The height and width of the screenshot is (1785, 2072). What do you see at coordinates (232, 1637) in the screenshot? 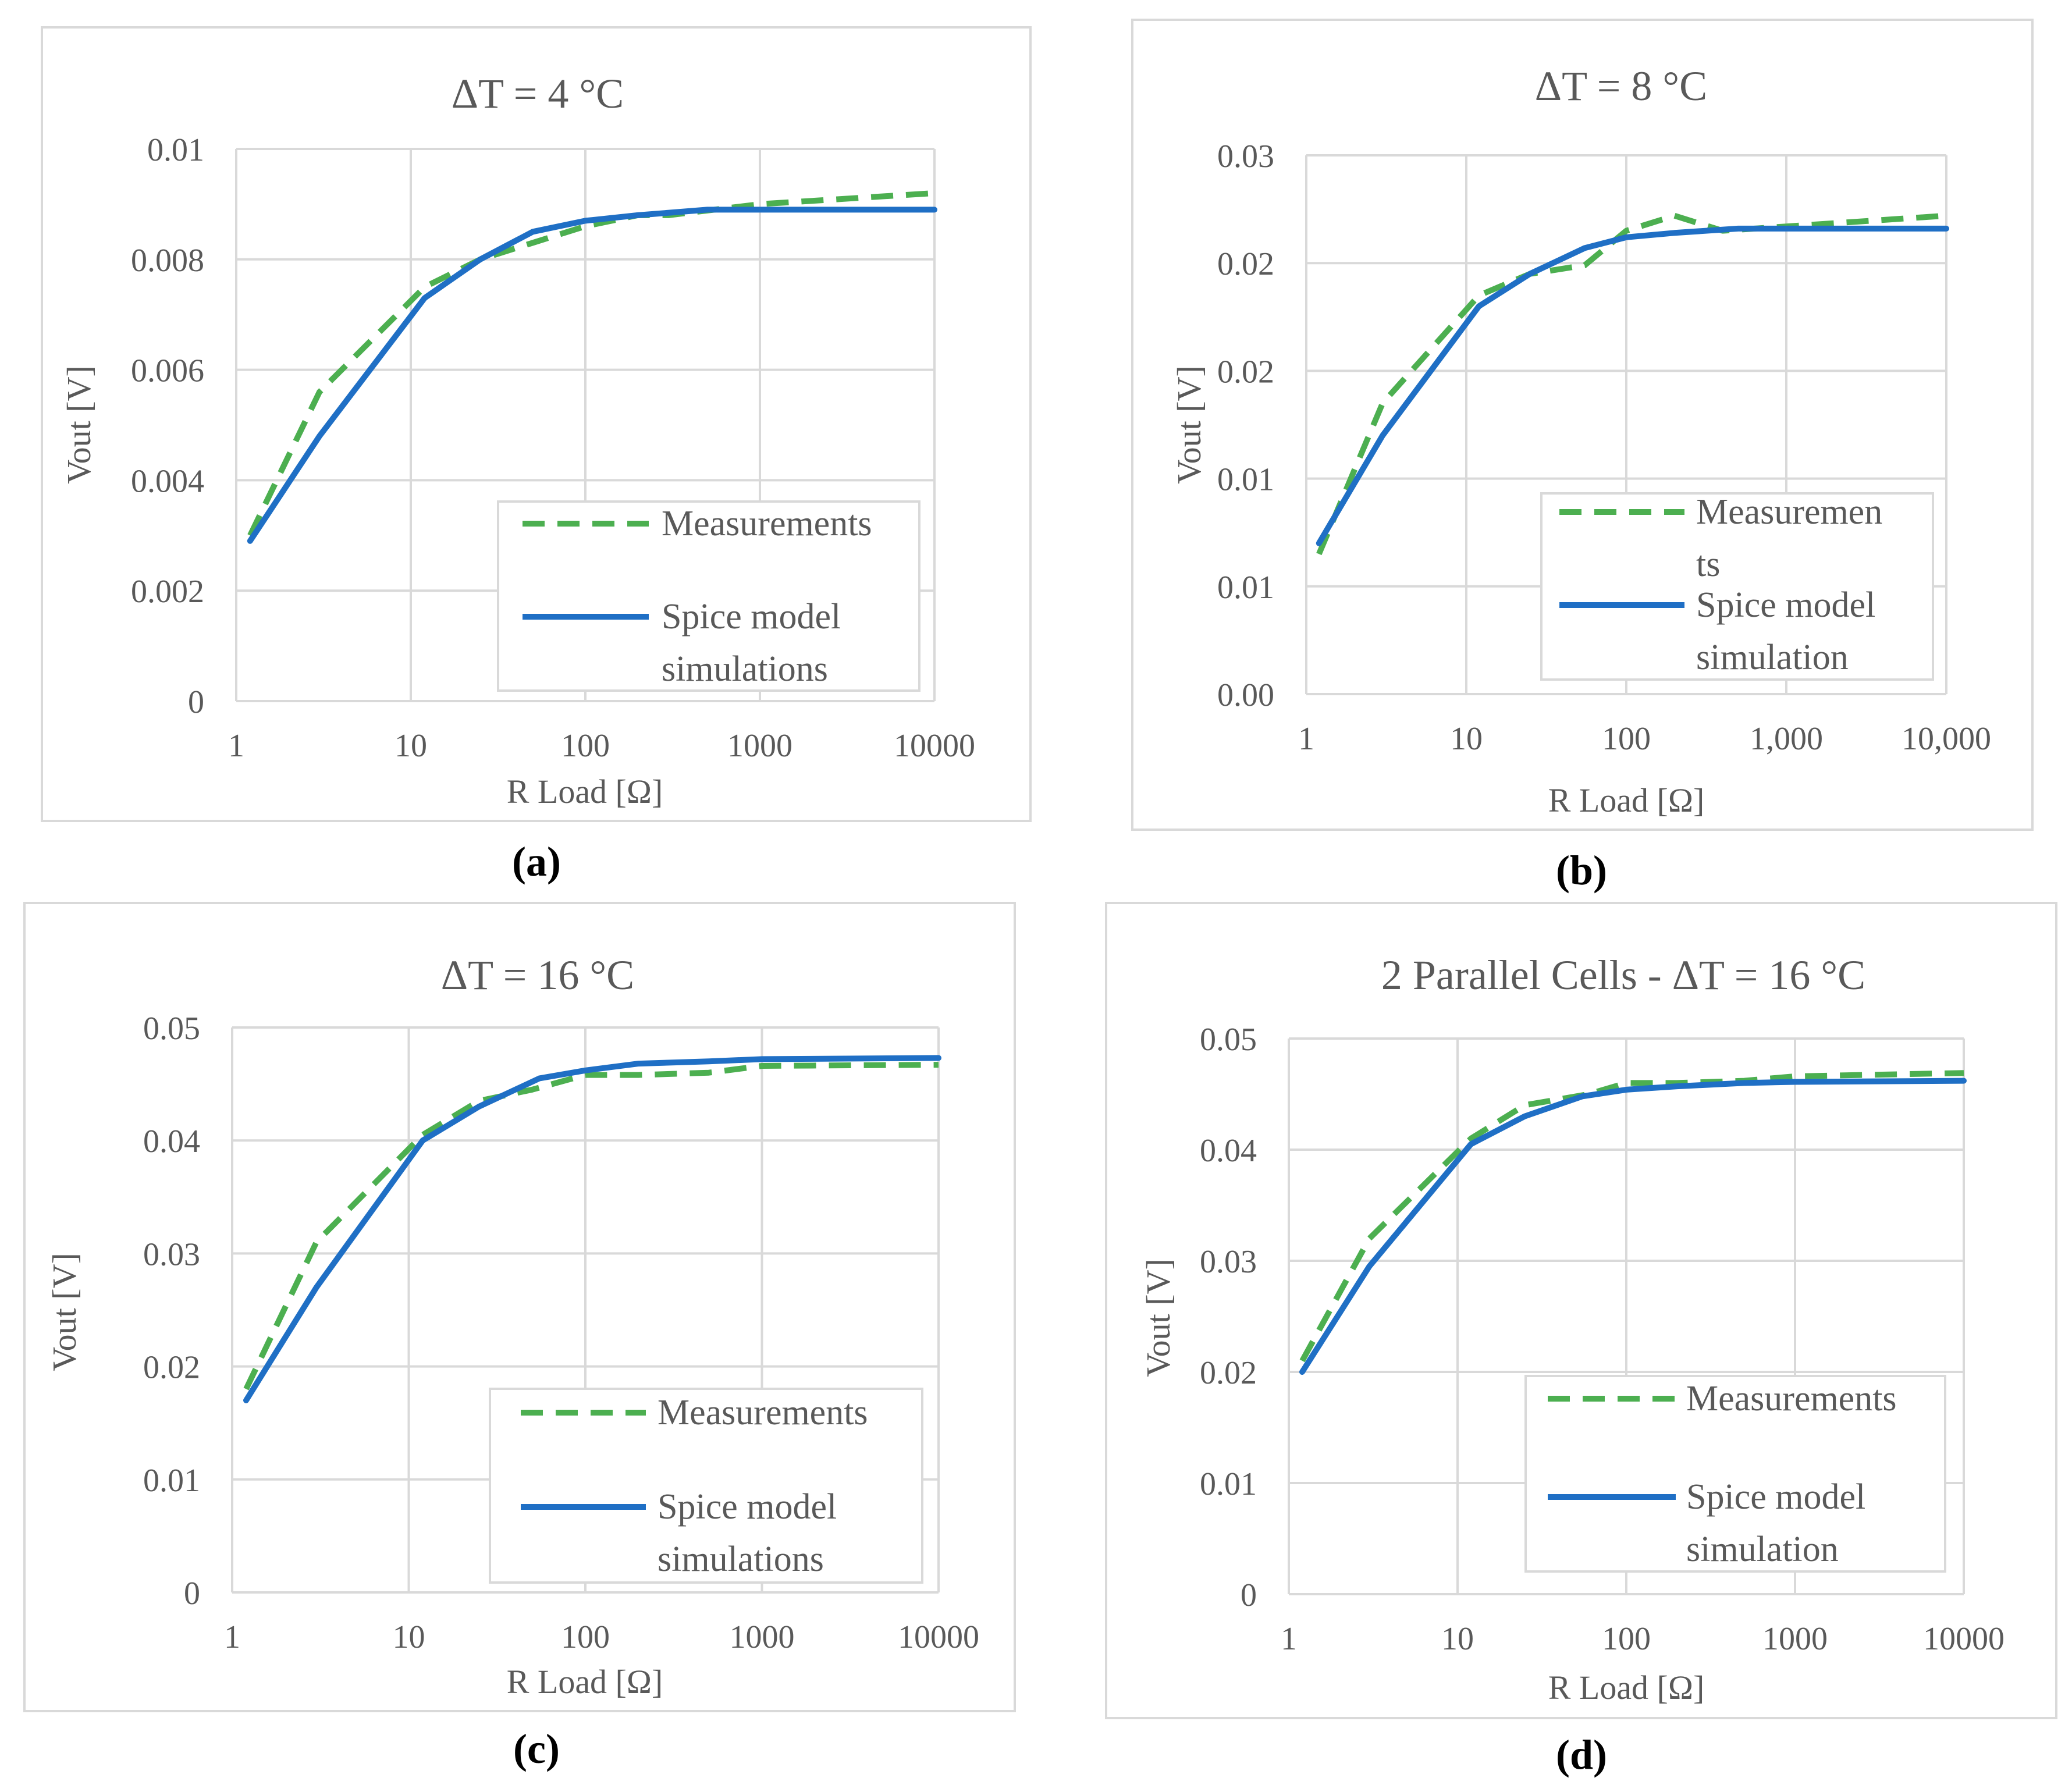
I see `chart-c-xtick-label: 1` at bounding box center [232, 1637].